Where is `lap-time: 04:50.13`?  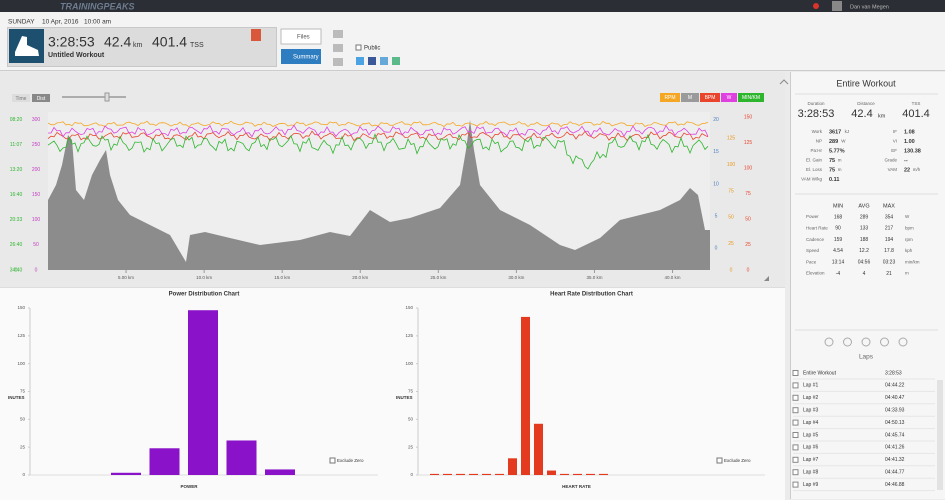 lap-time: 04:50.13 is located at coordinates (895, 423).